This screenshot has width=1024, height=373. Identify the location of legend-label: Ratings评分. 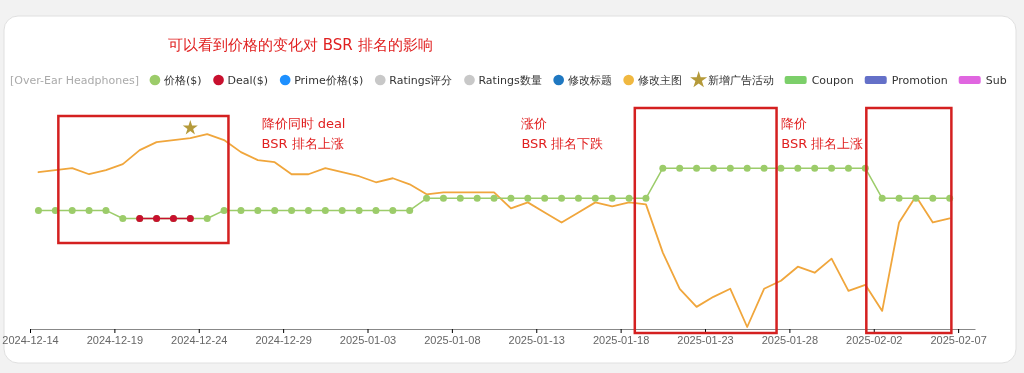
(421, 80).